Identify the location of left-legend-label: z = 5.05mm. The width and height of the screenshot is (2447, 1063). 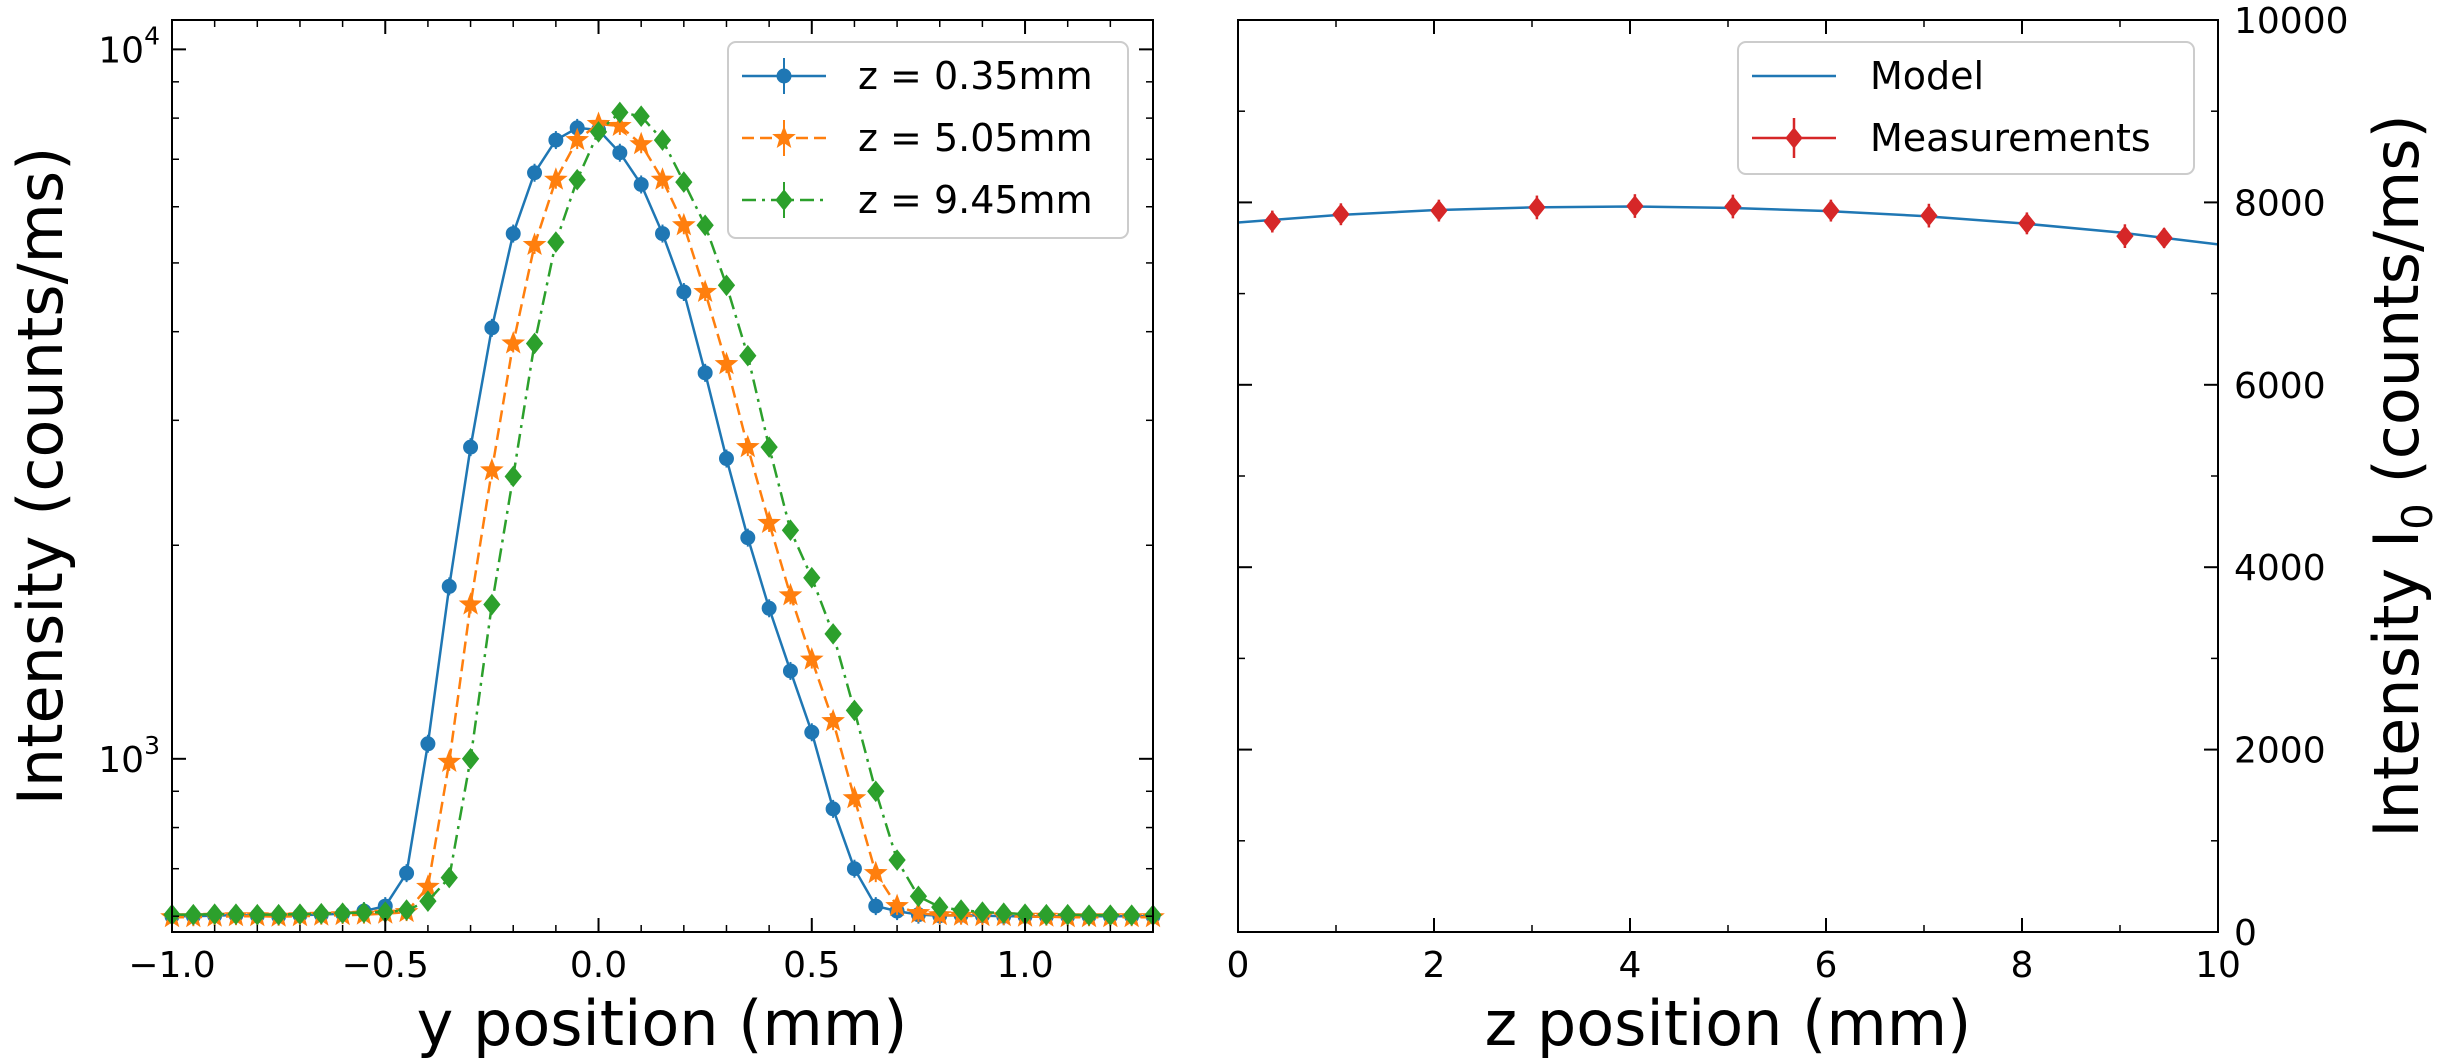
(975, 138).